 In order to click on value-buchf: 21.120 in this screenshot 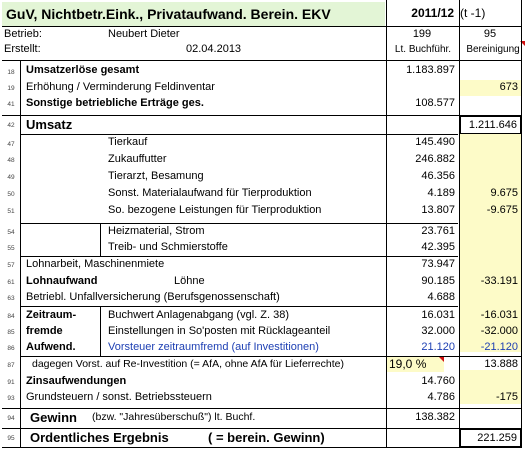, I will do `click(438, 347)`.